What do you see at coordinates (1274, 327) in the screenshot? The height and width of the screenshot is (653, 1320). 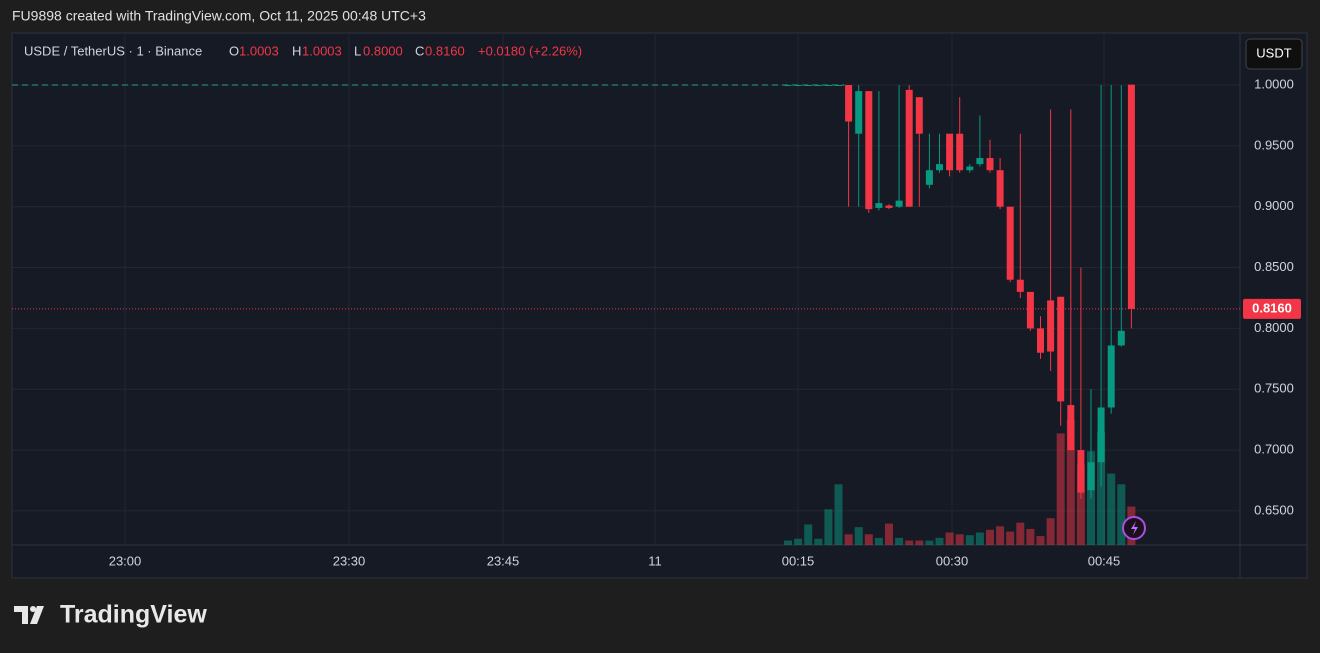 I see `y-tick-label: 0.8000` at bounding box center [1274, 327].